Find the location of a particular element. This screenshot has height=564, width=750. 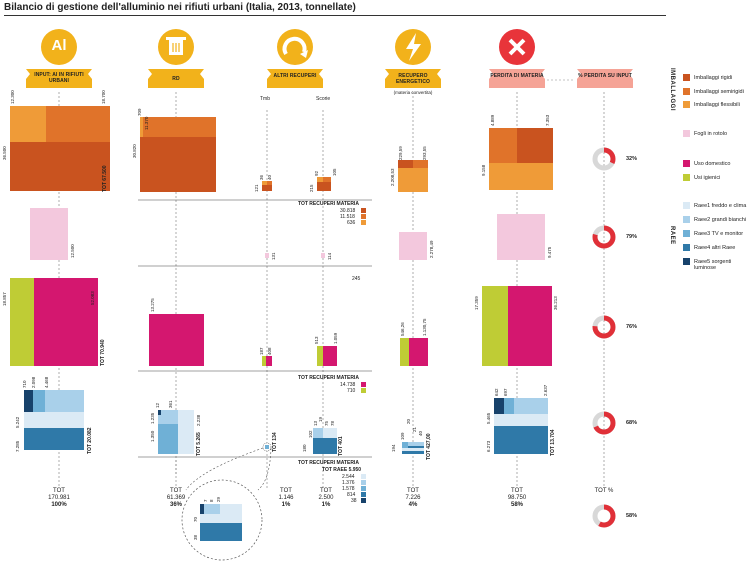

legend-label: Raee3 TV e monitor is located at coordinates (719, 234).